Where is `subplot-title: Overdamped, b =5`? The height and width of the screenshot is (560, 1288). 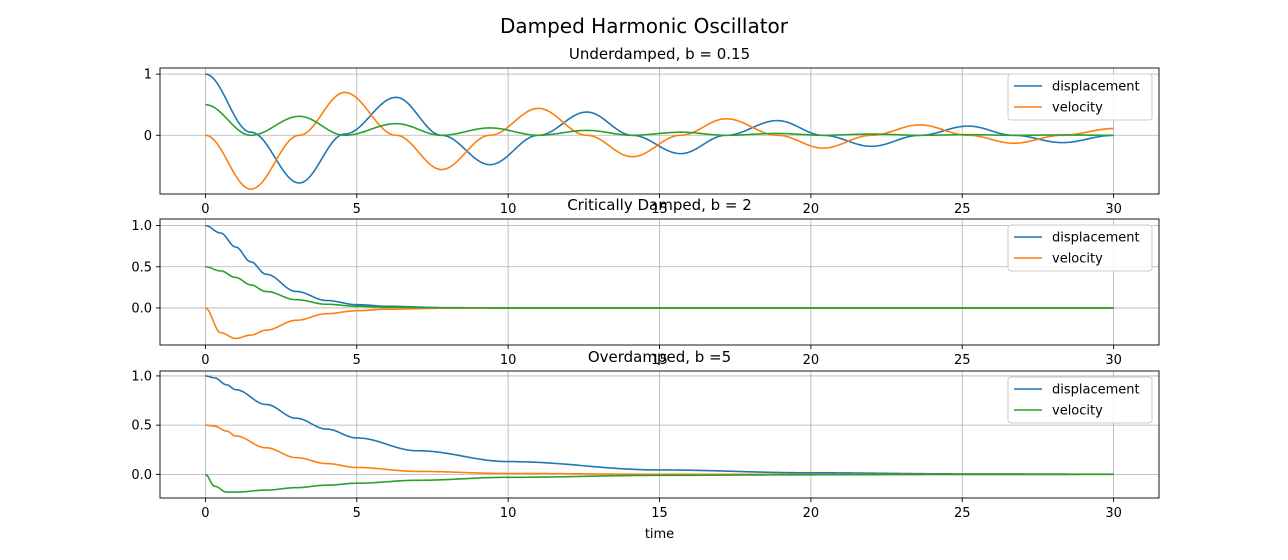
subplot-title: Overdamped, b =5 is located at coordinates (659, 357).